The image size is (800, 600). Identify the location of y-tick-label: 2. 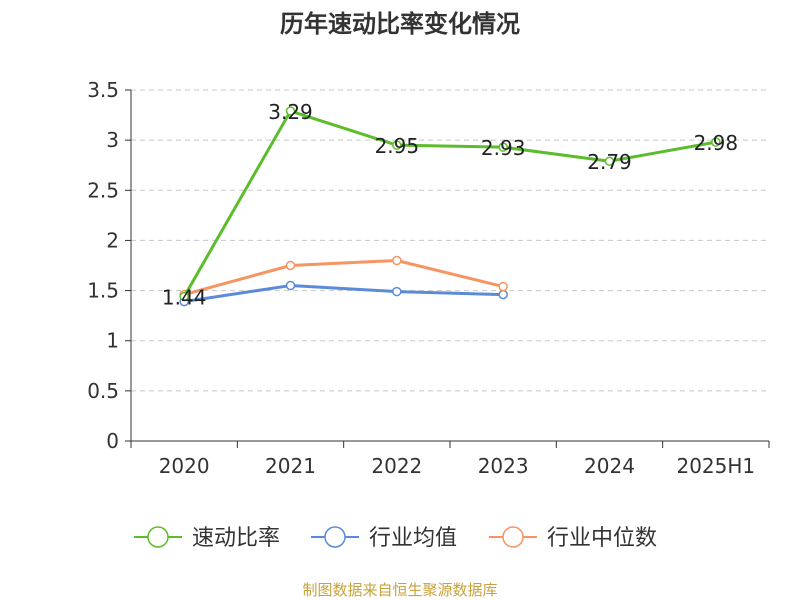
(112, 240).